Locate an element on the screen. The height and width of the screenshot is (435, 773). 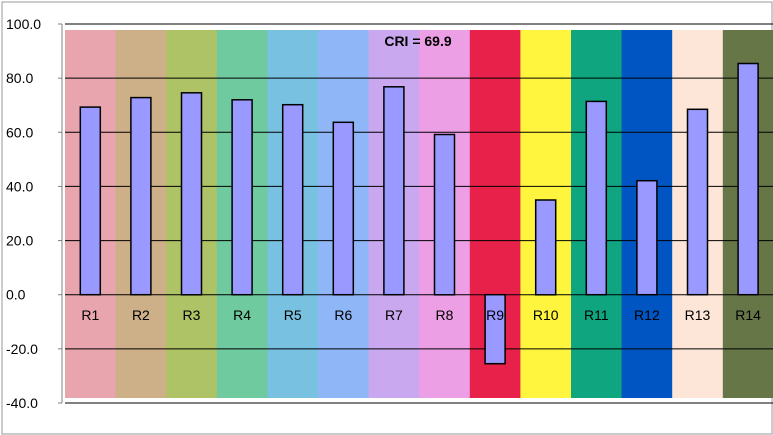
x-tick-label-r14: R14 is located at coordinates (748, 315).